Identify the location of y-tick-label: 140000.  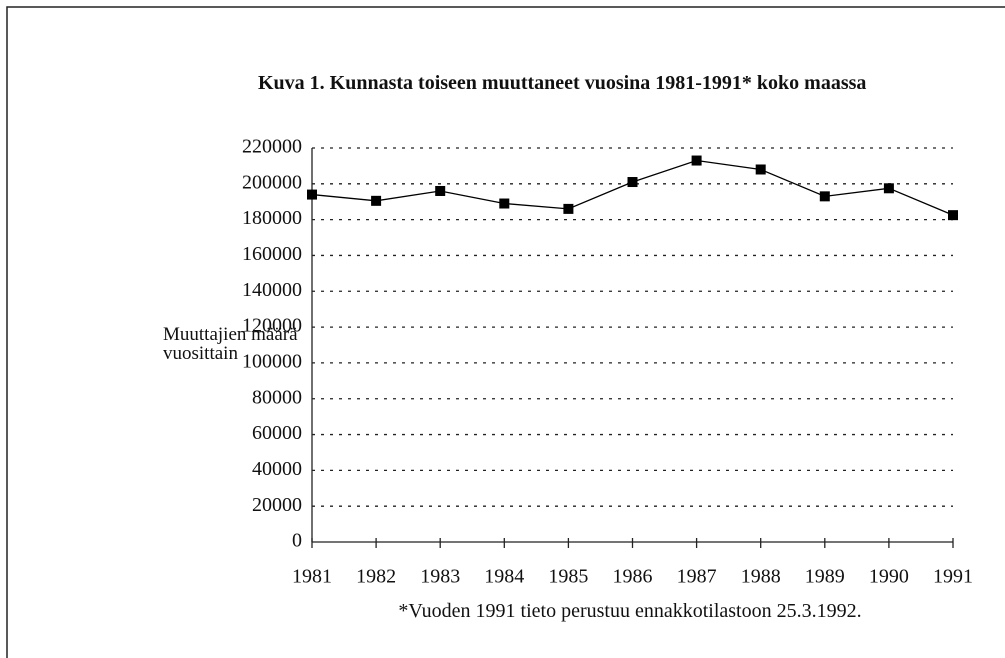
(272, 290).